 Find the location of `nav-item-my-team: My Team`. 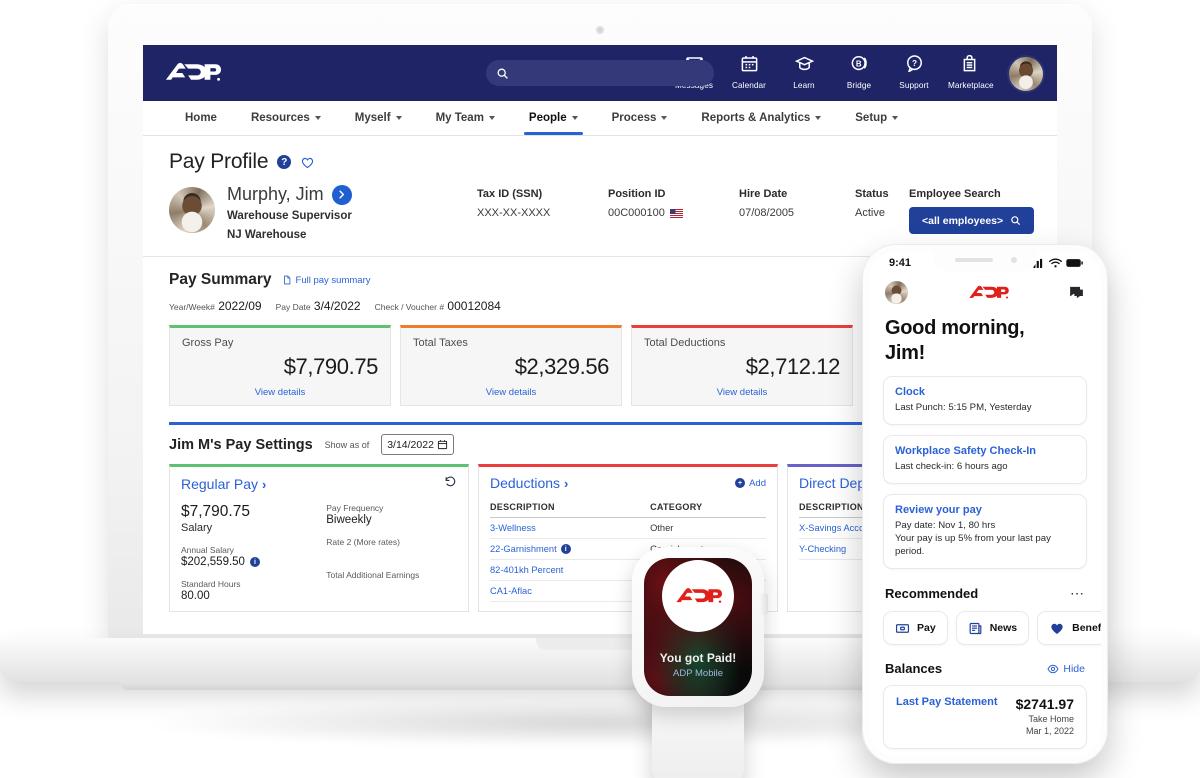

nav-item-my-team: My Team is located at coordinates (465, 118).